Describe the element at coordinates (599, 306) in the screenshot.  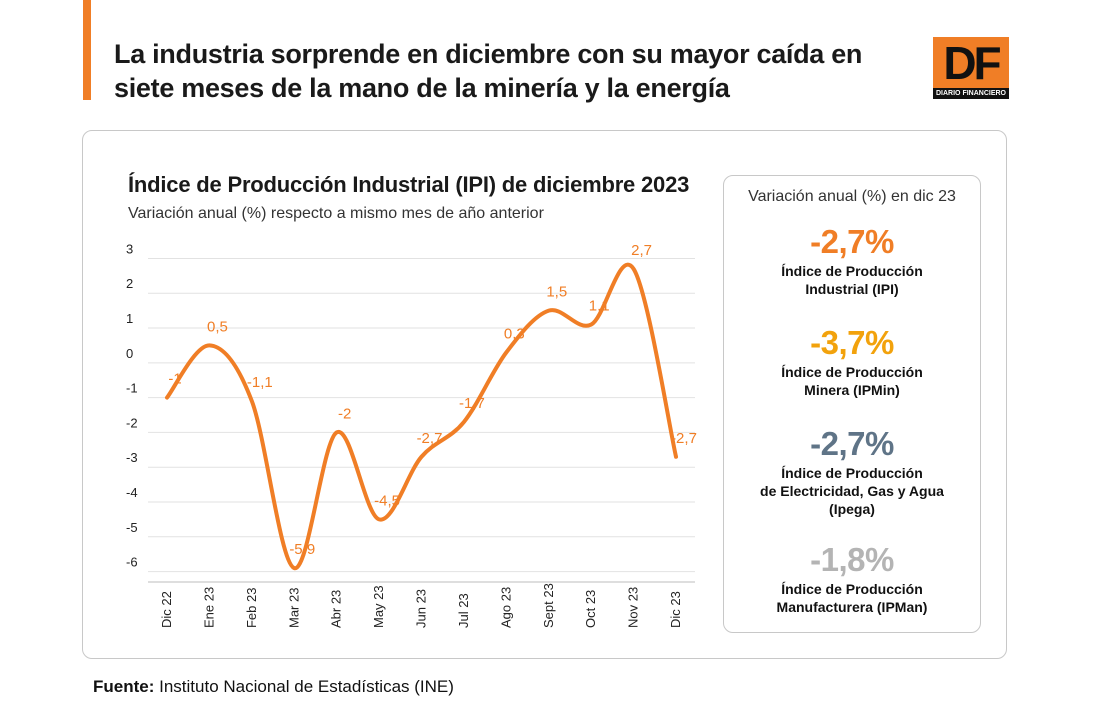
I see `data-label: 1,1` at that location.